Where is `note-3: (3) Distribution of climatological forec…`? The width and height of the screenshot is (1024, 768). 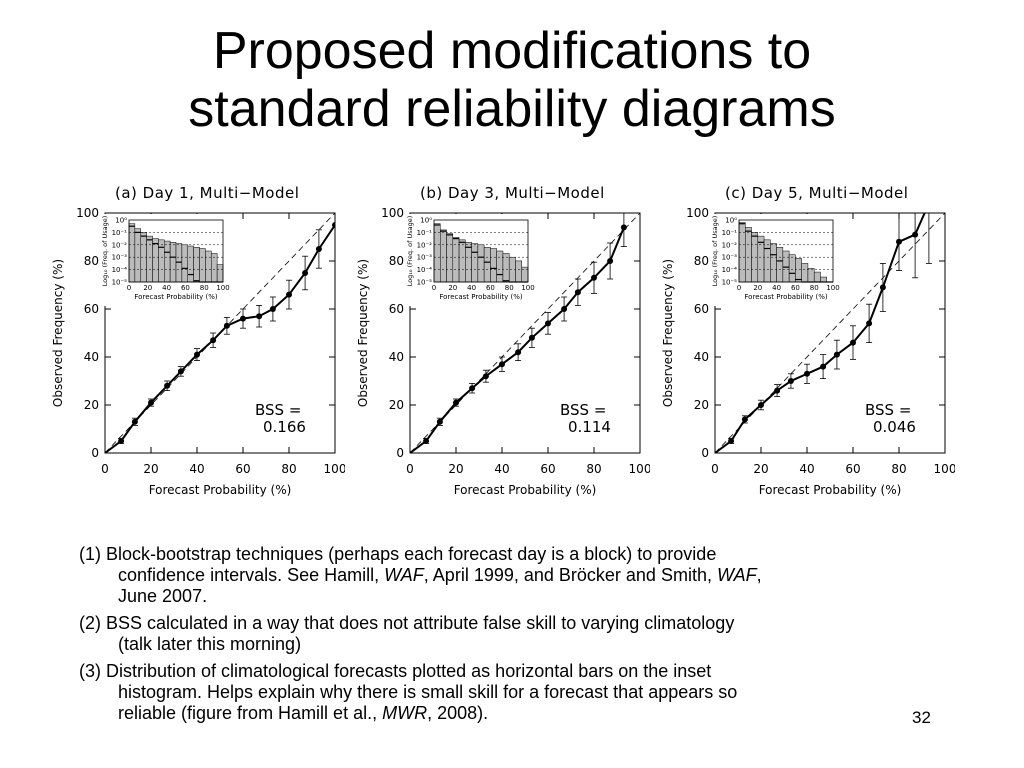 note-3: (3) Distribution of climatological forec… is located at coordinates (519, 692).